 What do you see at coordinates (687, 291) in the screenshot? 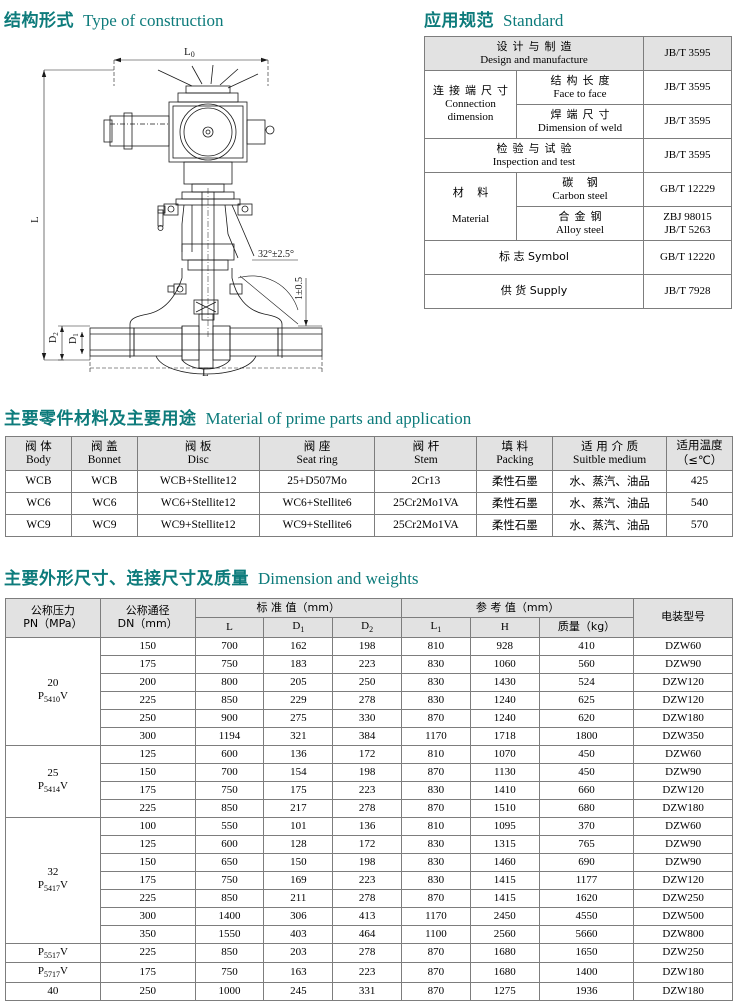
I see `cell-supply-value: JB/T 7928` at bounding box center [687, 291].